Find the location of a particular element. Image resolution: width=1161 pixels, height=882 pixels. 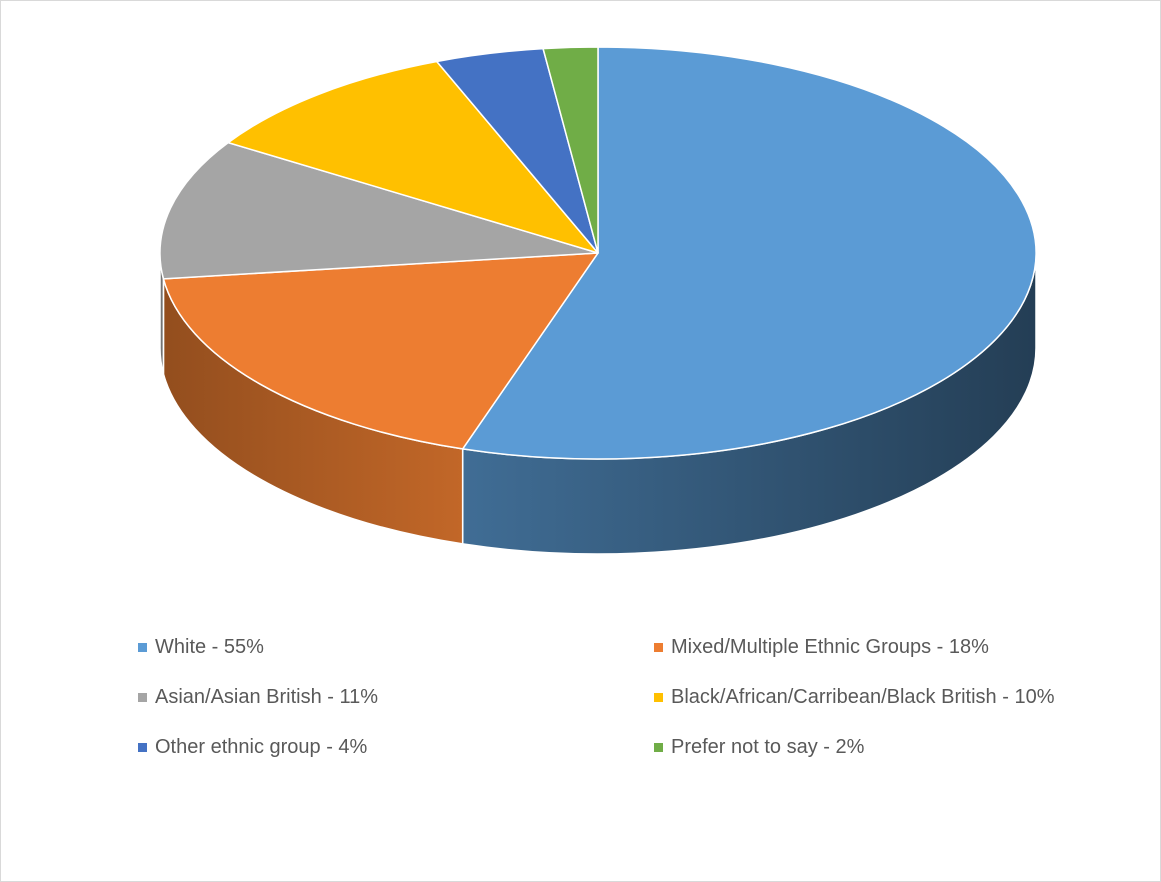

legend-item-mixed: Mixed/Multiple Ethnic Groups - 18% is located at coordinates (896, 647).